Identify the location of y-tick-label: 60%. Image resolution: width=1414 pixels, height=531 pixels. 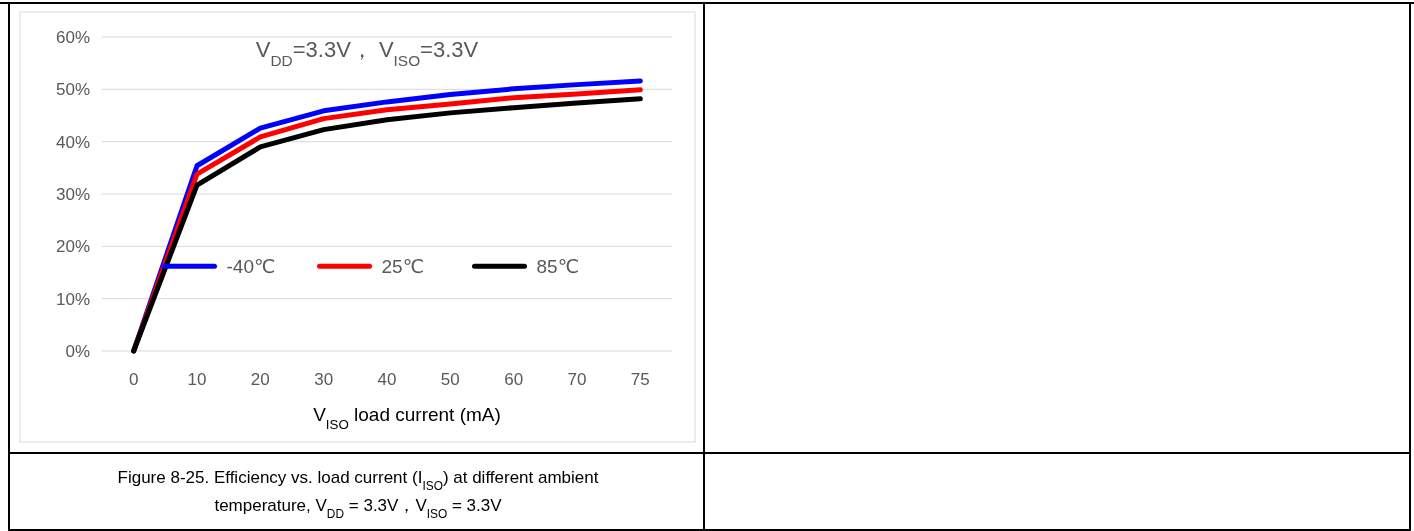
(72, 37).